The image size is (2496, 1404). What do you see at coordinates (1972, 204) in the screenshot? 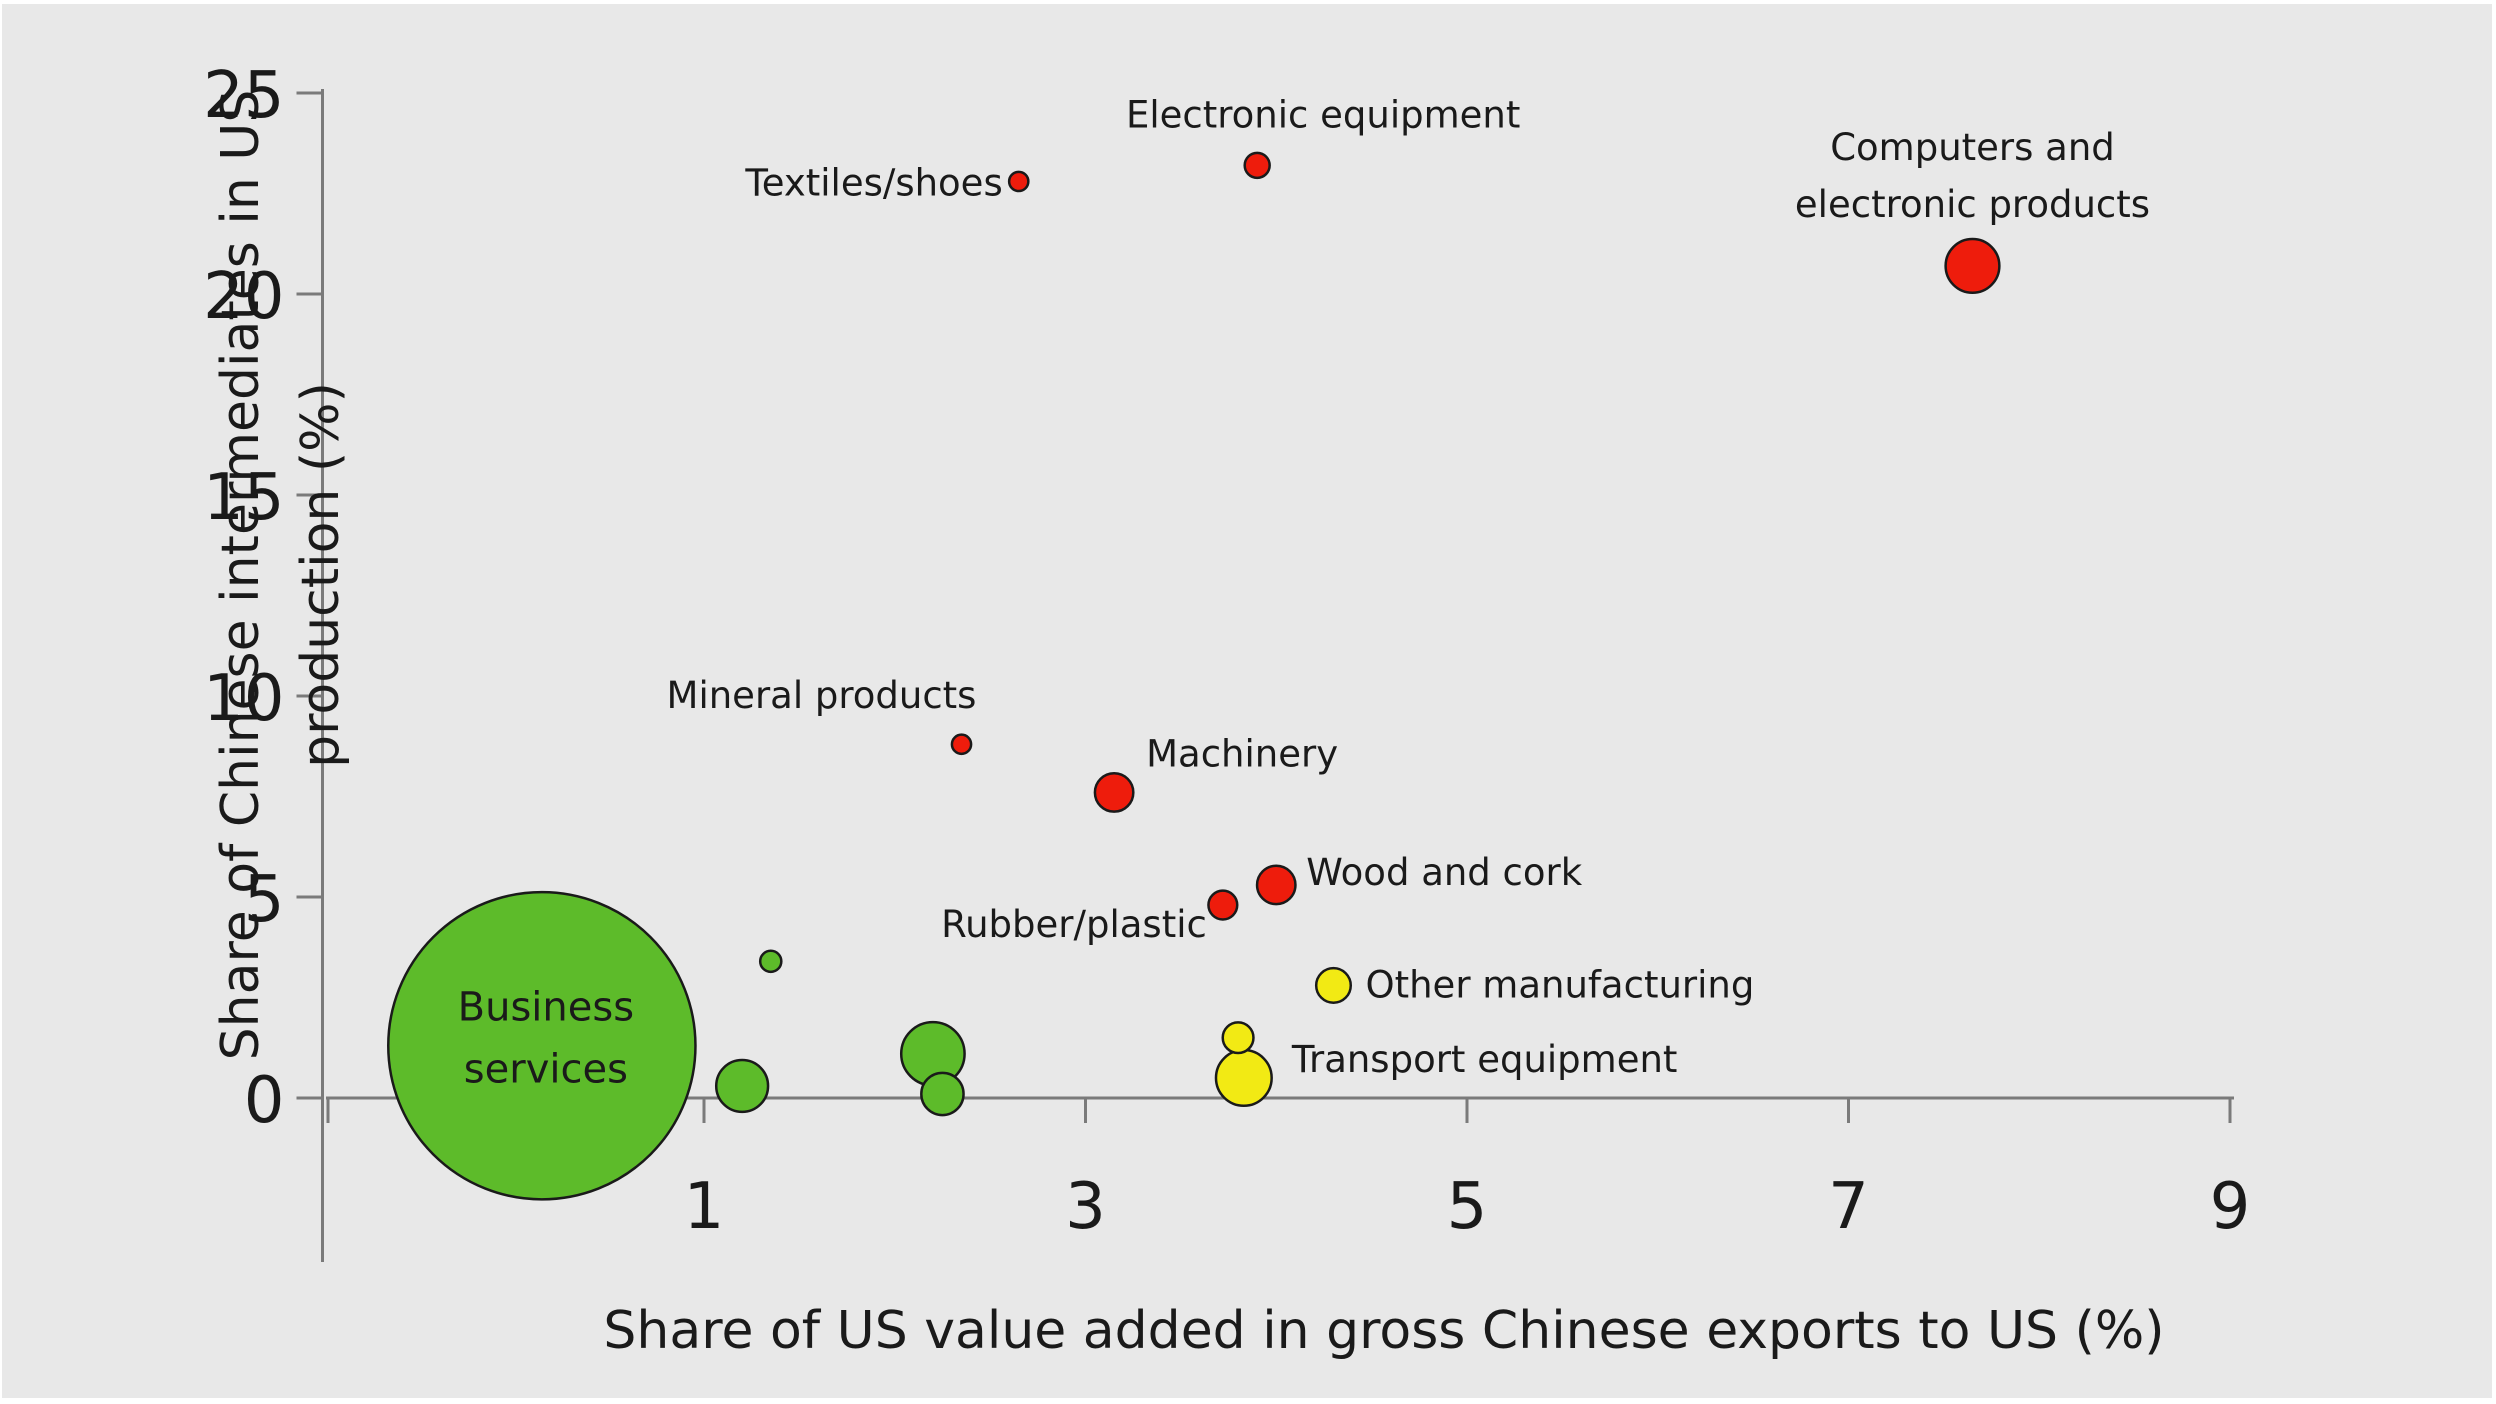
I see `data-point-label: electronic products` at bounding box center [1972, 204].